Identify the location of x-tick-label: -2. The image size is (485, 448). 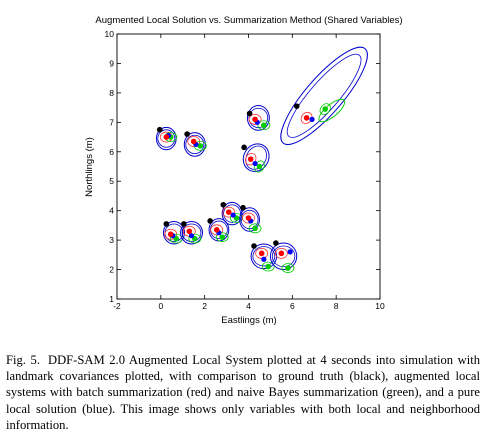
(117, 306).